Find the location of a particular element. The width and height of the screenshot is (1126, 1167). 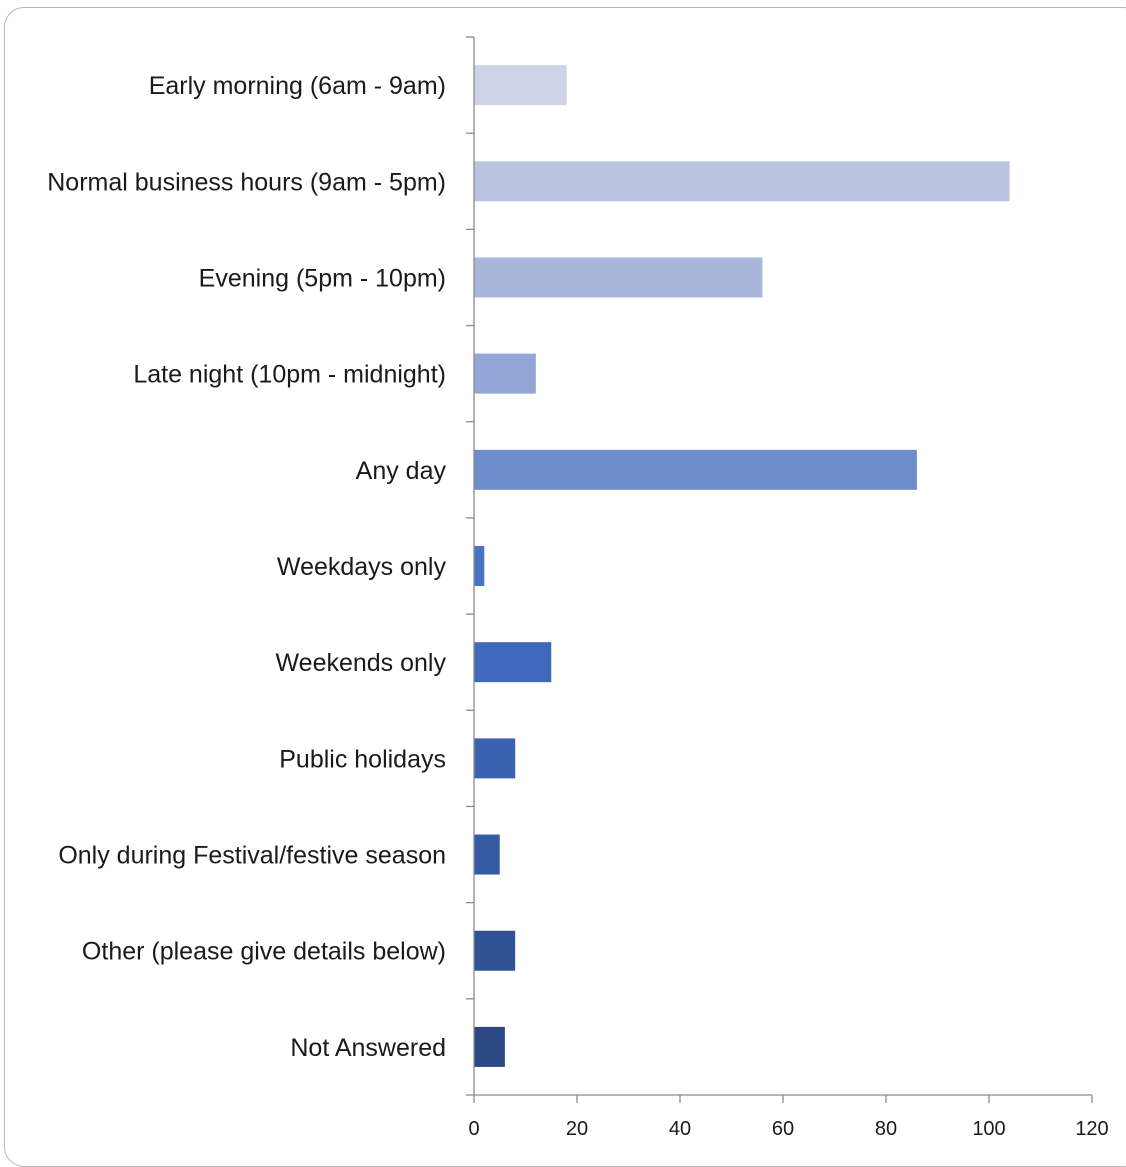

category-label-7: Public holidays is located at coordinates (362, 759).